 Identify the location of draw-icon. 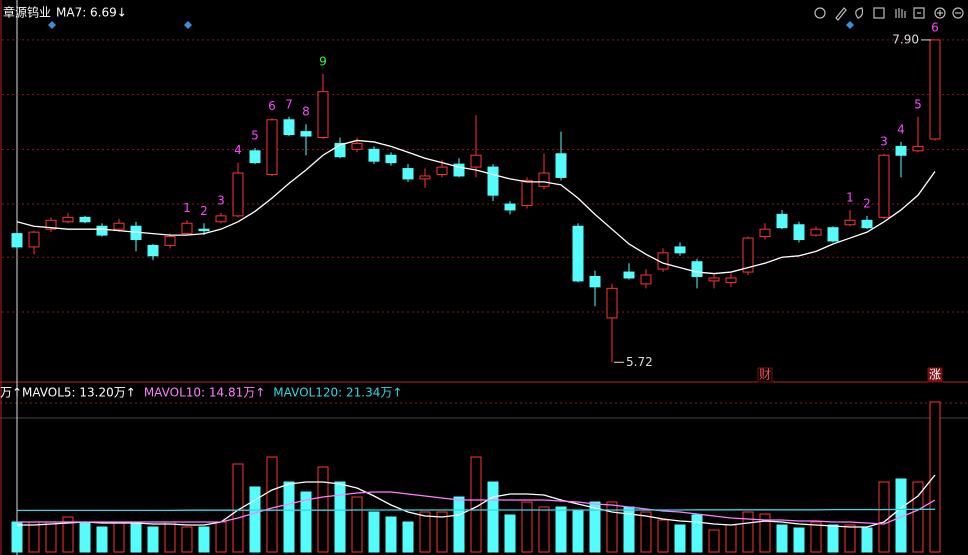
(841, 14).